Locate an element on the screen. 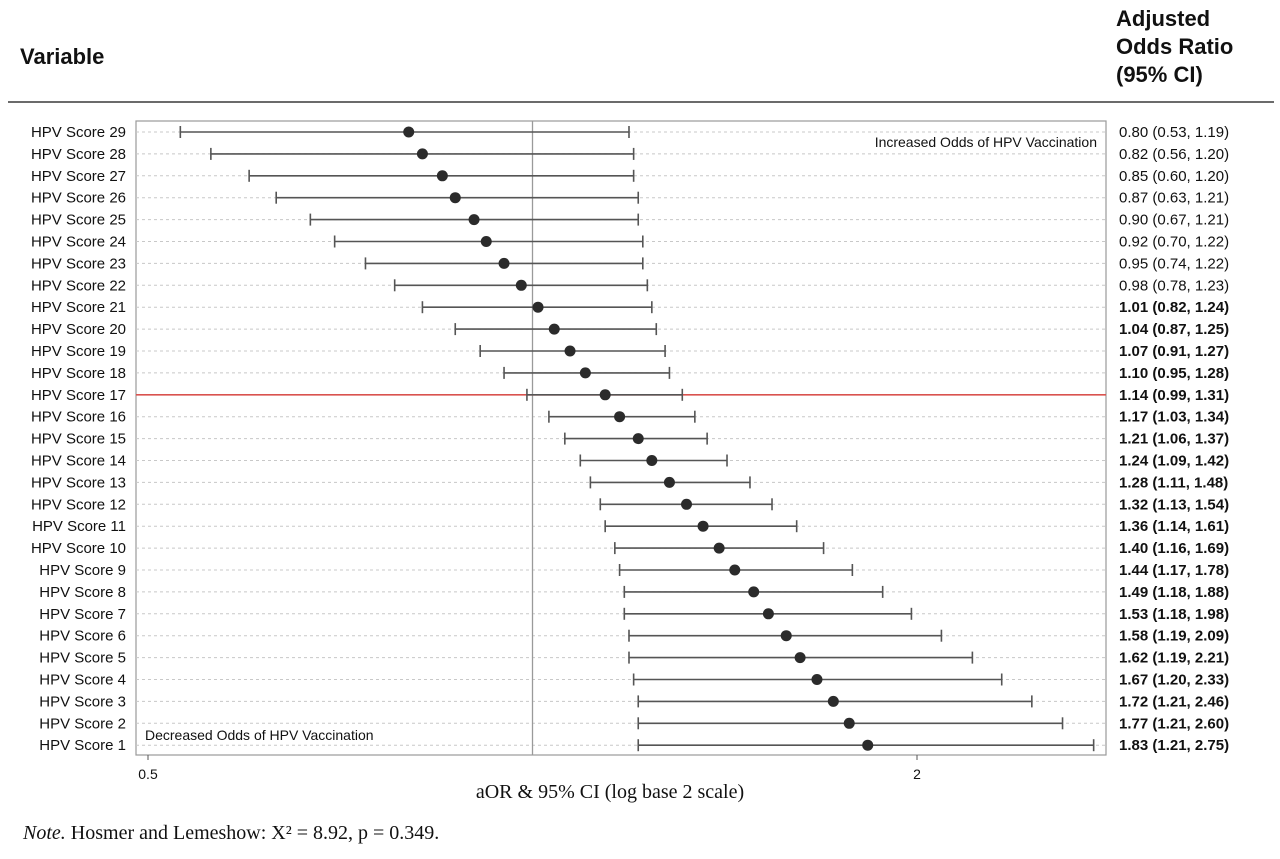  row-label: HPV Score 17 is located at coordinates (78, 395).